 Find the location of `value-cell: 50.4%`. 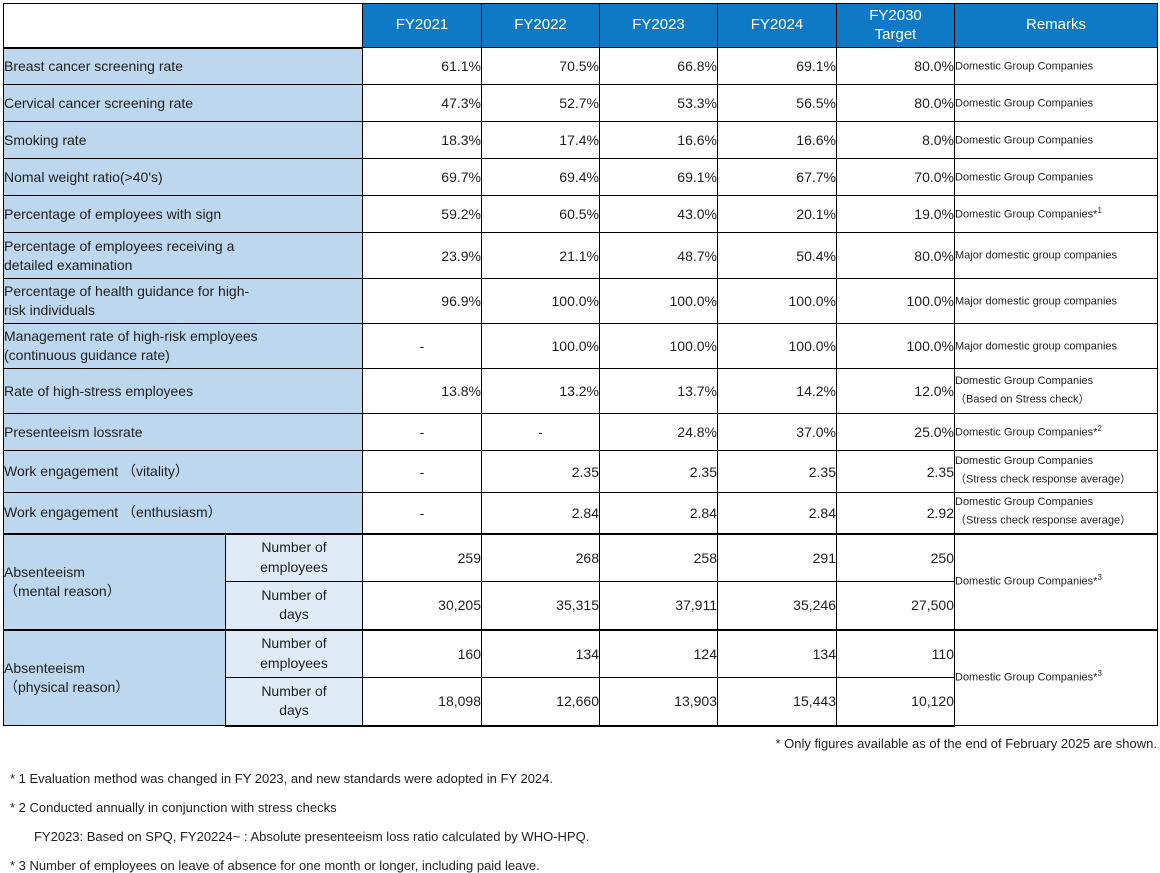

value-cell: 50.4% is located at coordinates (777, 255).